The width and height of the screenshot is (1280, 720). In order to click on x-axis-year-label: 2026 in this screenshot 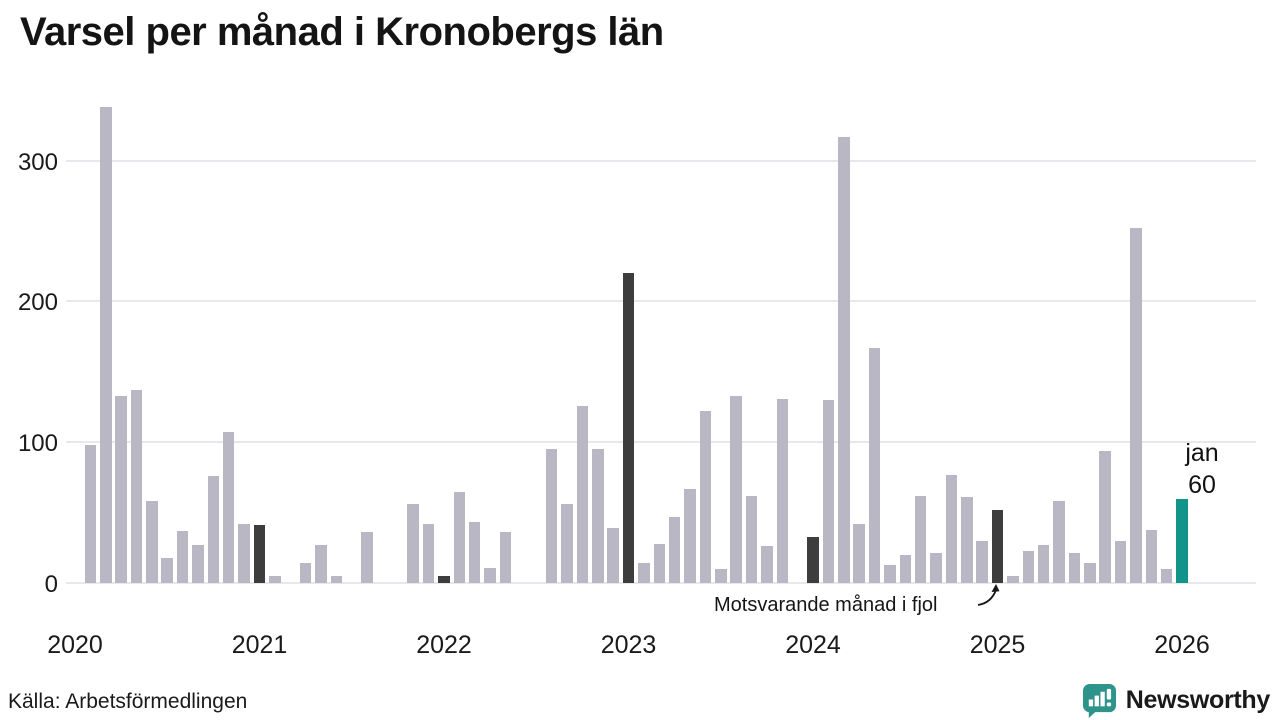, I will do `click(1182, 645)`.